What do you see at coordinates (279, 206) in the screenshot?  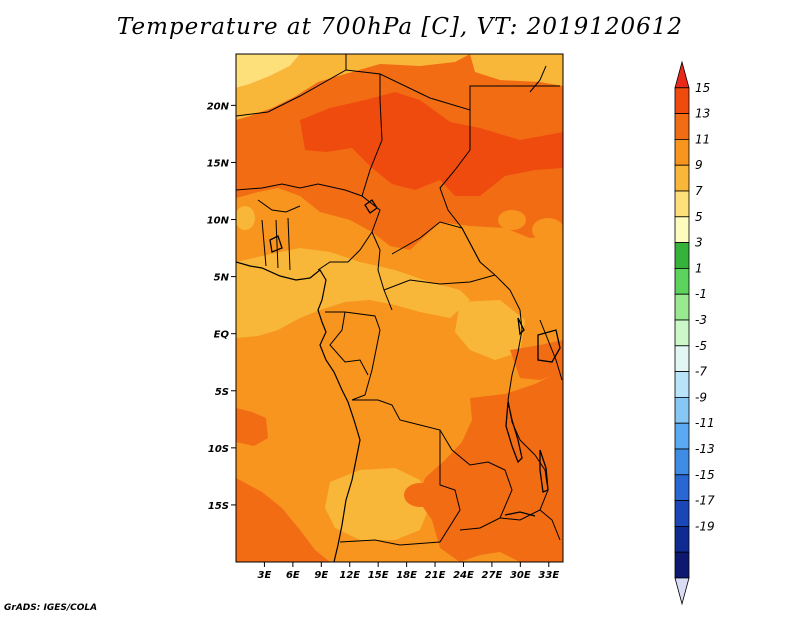 I see `border-burkina-ghana` at bounding box center [279, 206].